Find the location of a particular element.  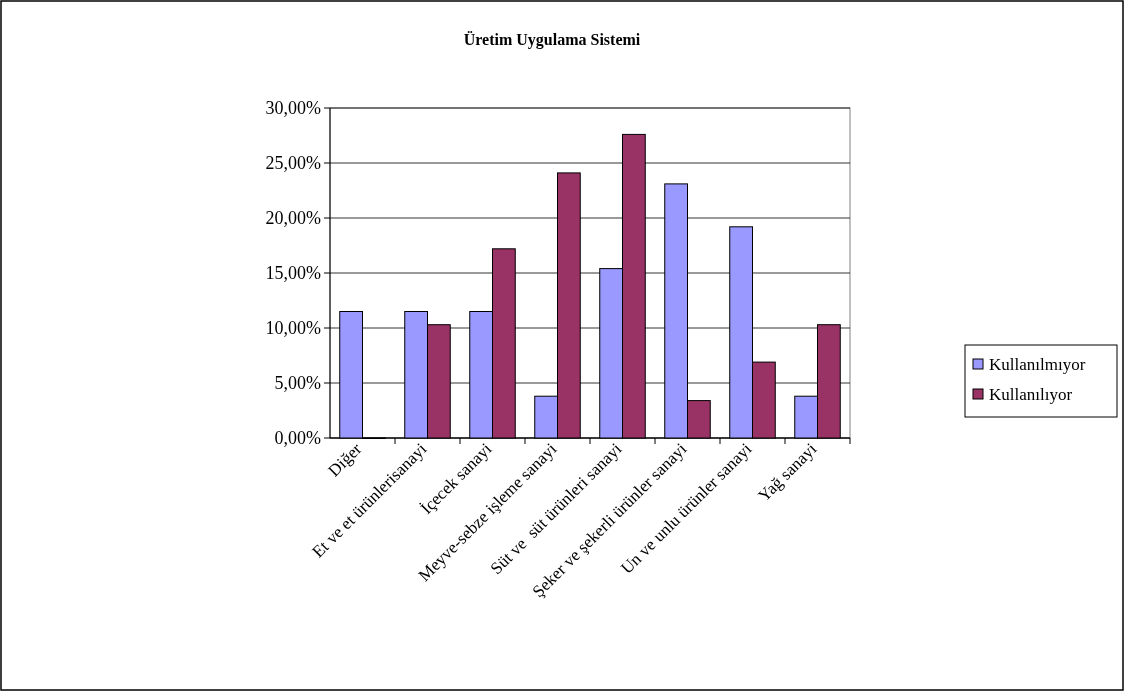

y-tick-label: 0,00% is located at coordinates (297, 438).